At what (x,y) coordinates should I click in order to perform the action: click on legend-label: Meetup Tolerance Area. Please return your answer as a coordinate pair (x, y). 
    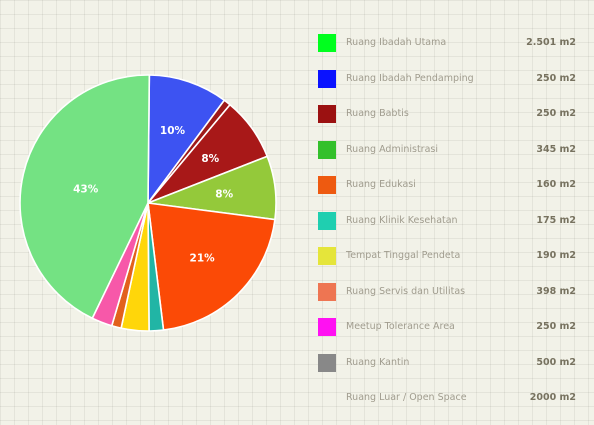
    Looking at the image, I should click on (400, 326).